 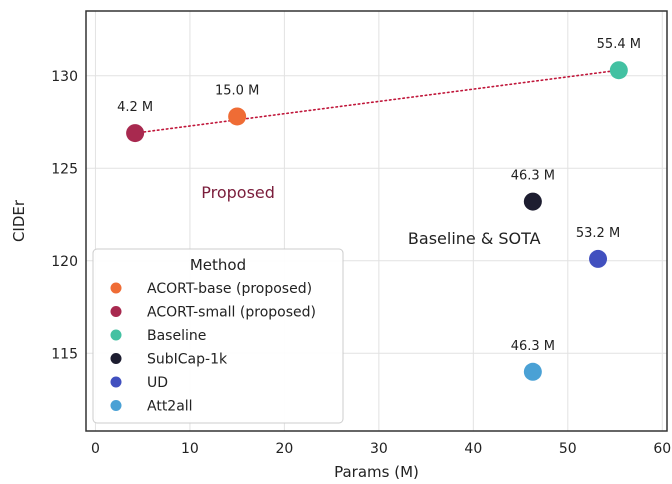 I want to click on y-tick-label: 130, so click(x=64, y=77).